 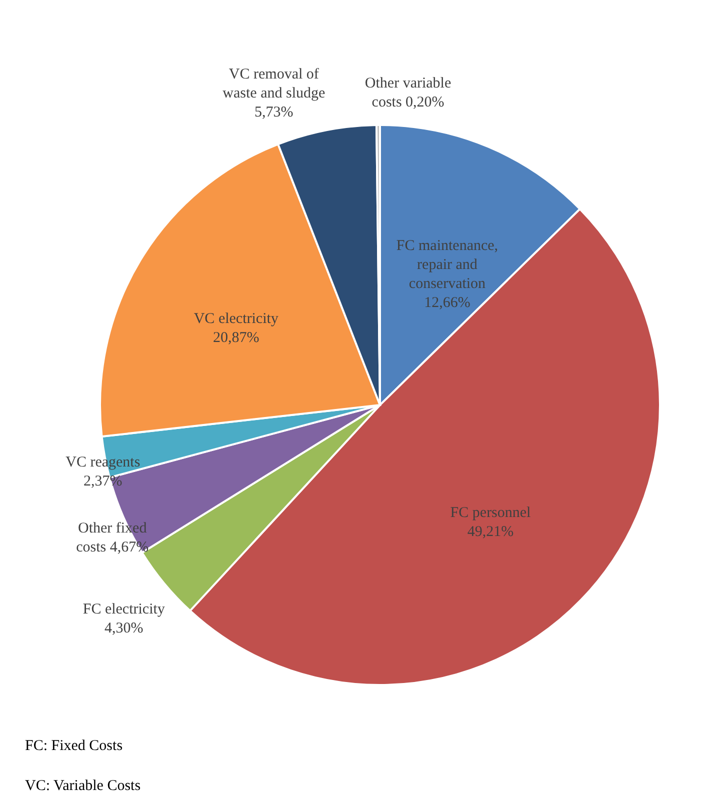 What do you see at coordinates (274, 84) in the screenshot?
I see `slice-label: VC removal of waste and sludge` at bounding box center [274, 84].